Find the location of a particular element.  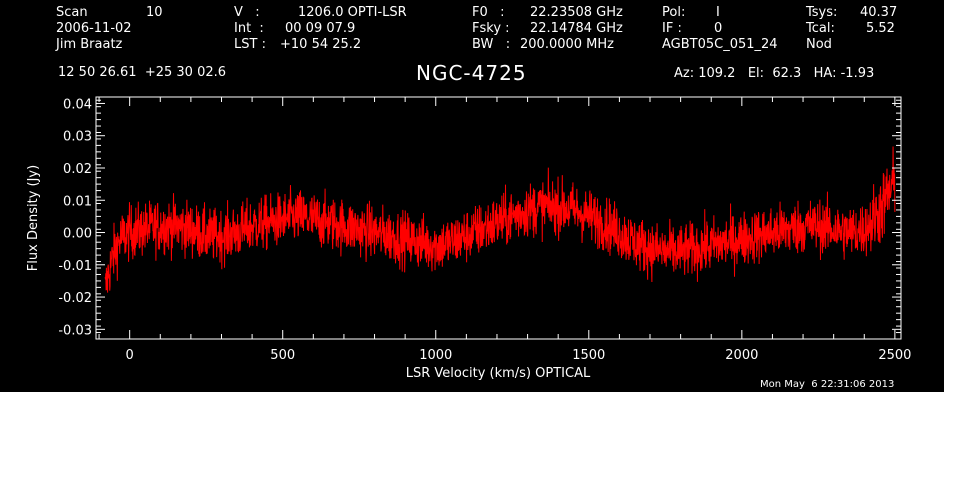

tsys-label: Tsys: is located at coordinates (822, 12).